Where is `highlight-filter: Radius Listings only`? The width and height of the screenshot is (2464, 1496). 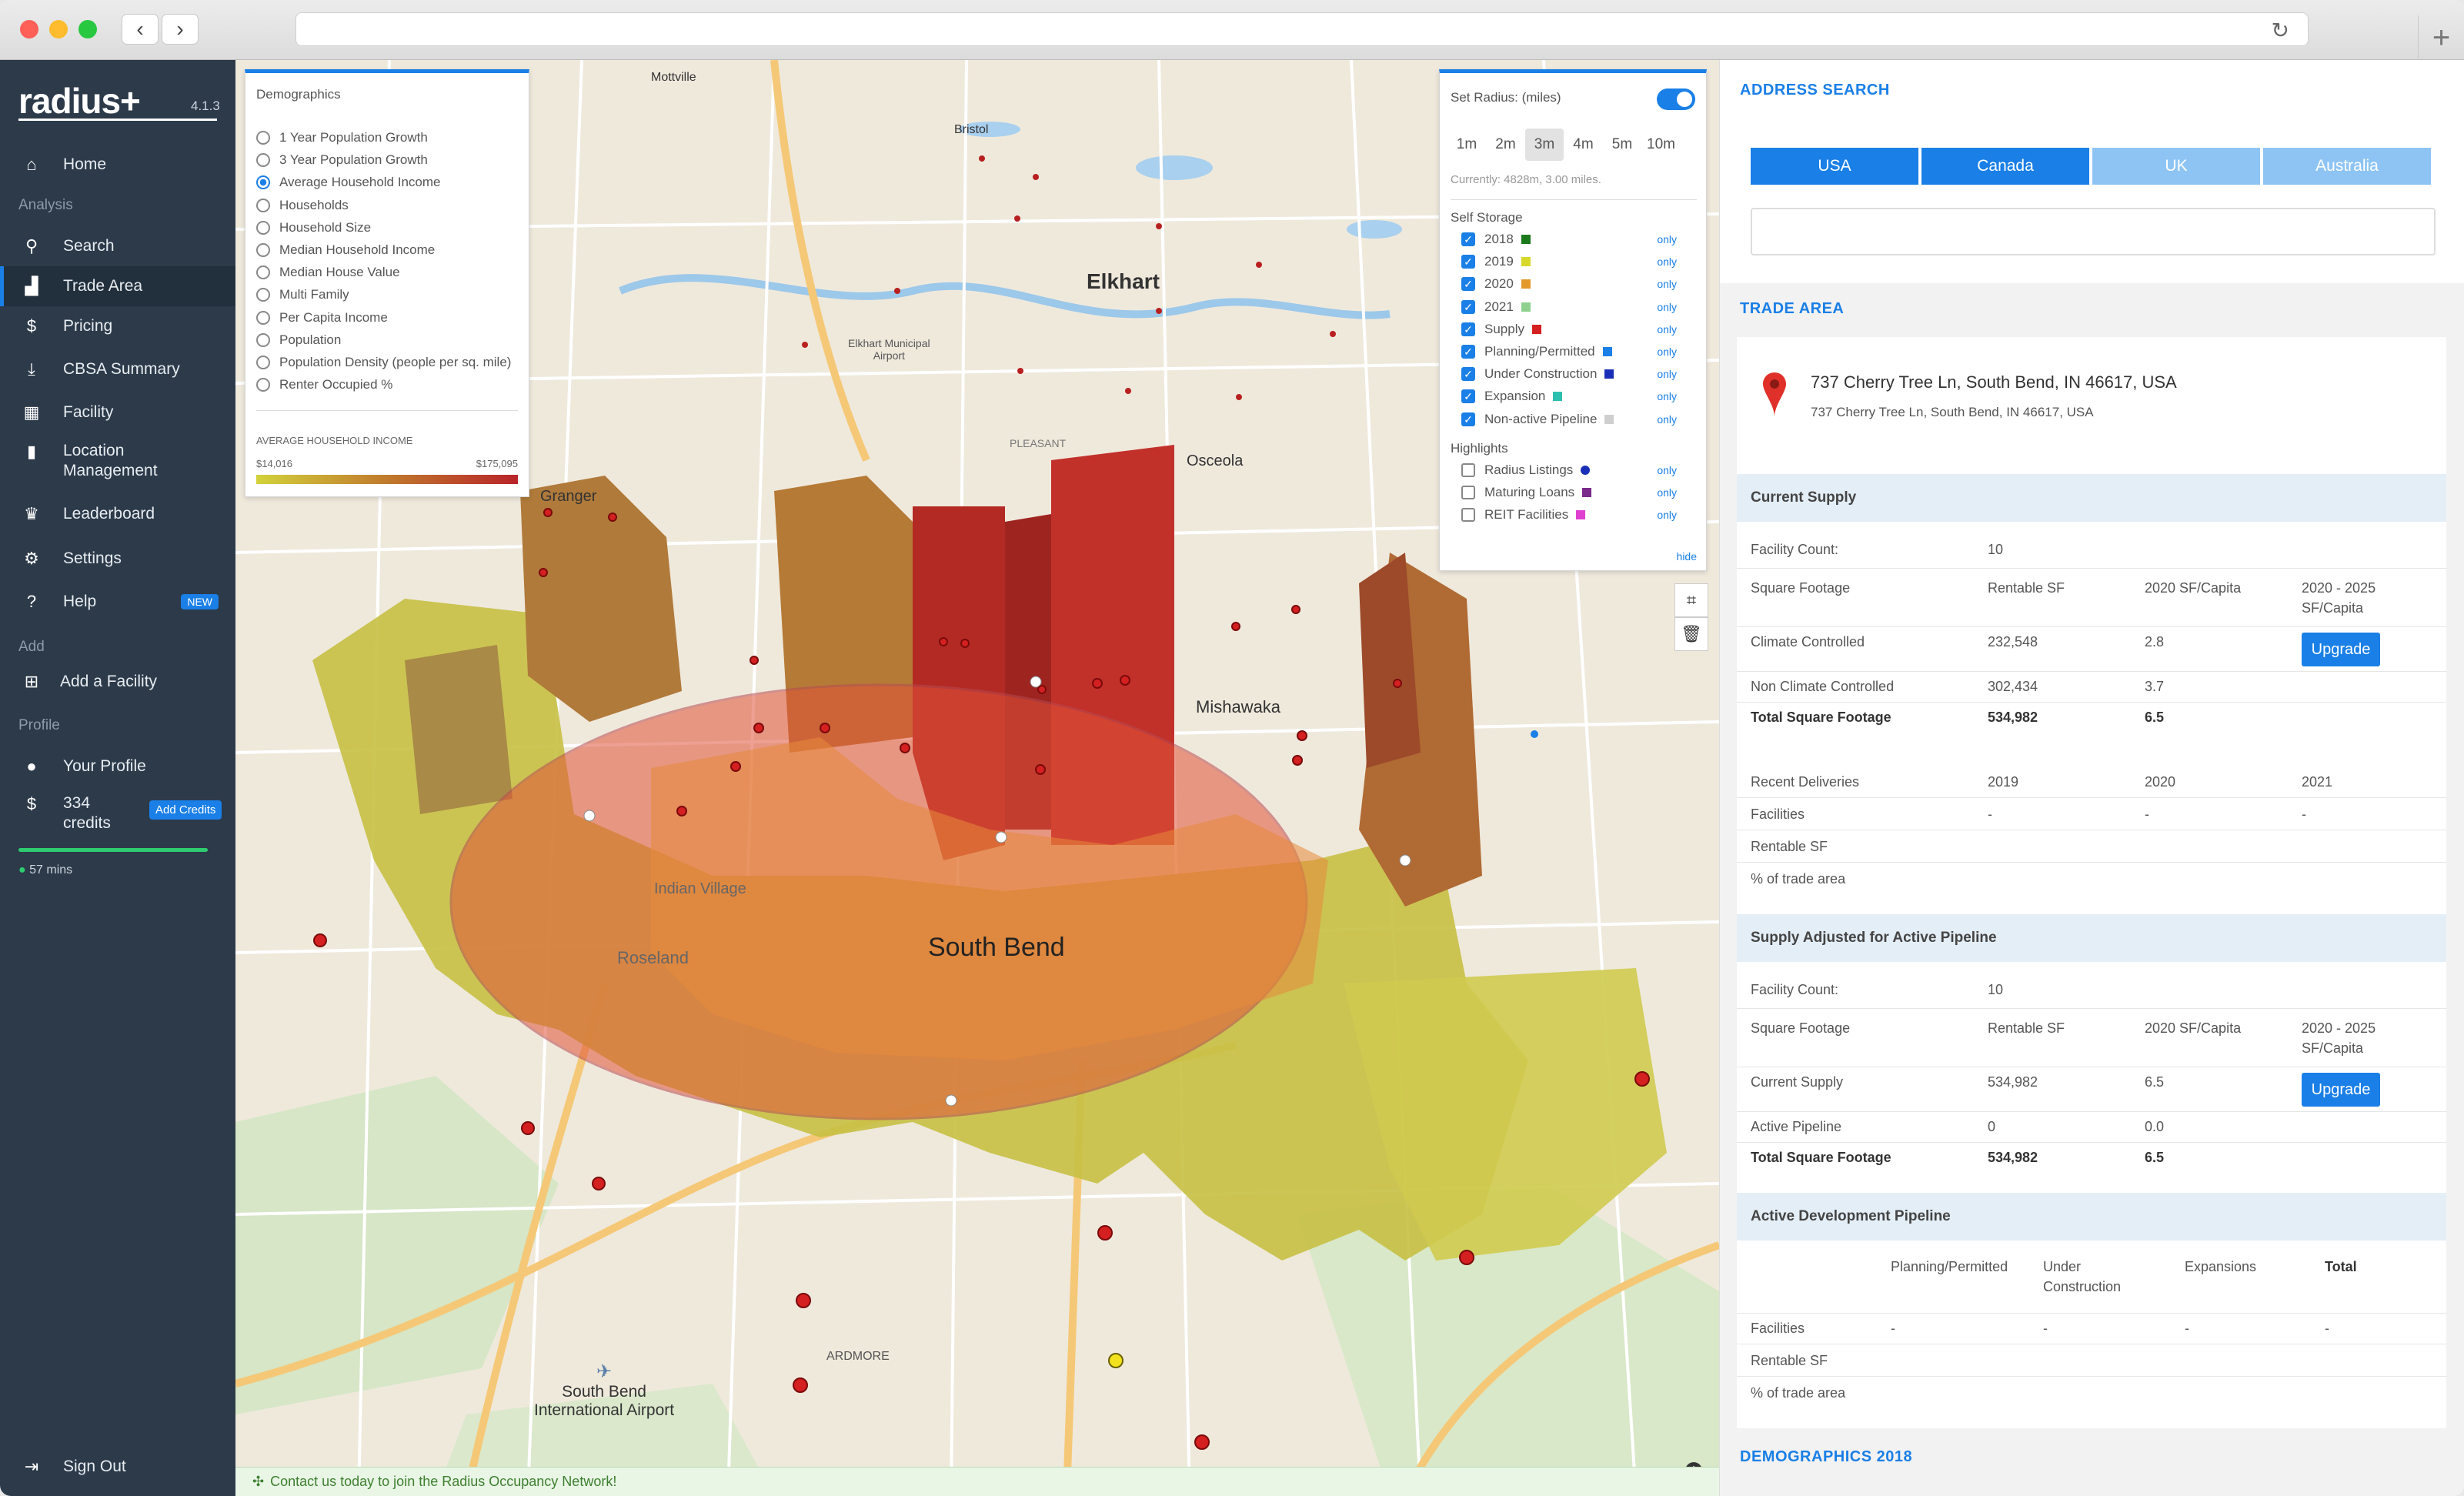
highlight-filter: Radius Listings only is located at coordinates (1574, 470).